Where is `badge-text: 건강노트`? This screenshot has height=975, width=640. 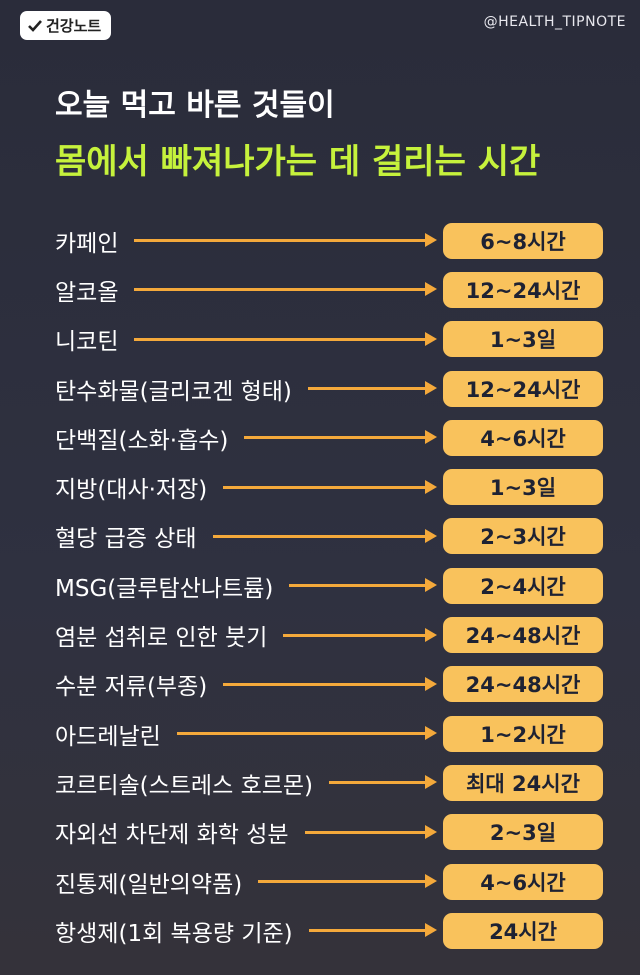 badge-text: 건강노트 is located at coordinates (74, 26).